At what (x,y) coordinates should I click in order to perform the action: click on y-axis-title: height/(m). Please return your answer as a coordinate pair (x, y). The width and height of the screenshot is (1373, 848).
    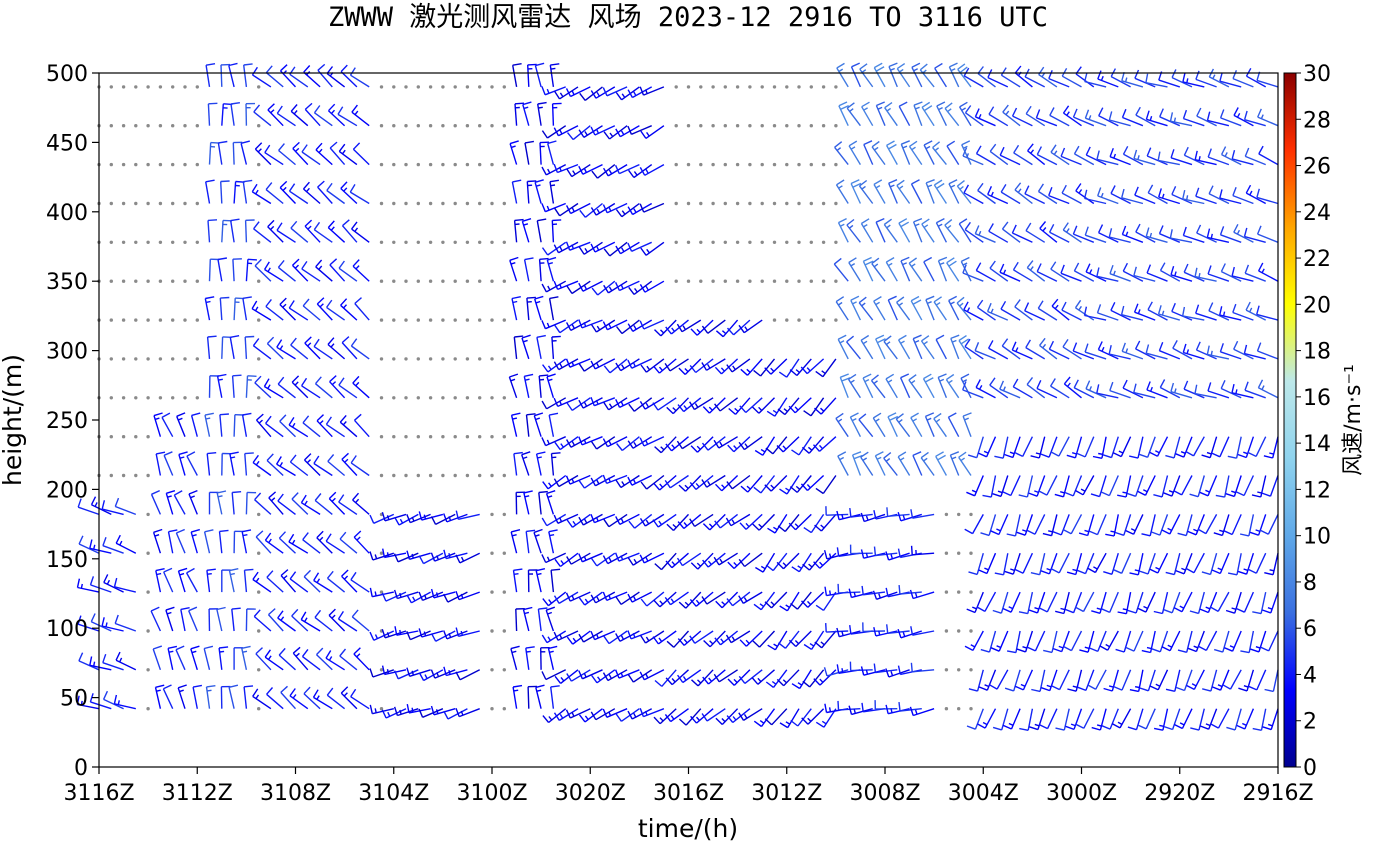
    Looking at the image, I should click on (13, 420).